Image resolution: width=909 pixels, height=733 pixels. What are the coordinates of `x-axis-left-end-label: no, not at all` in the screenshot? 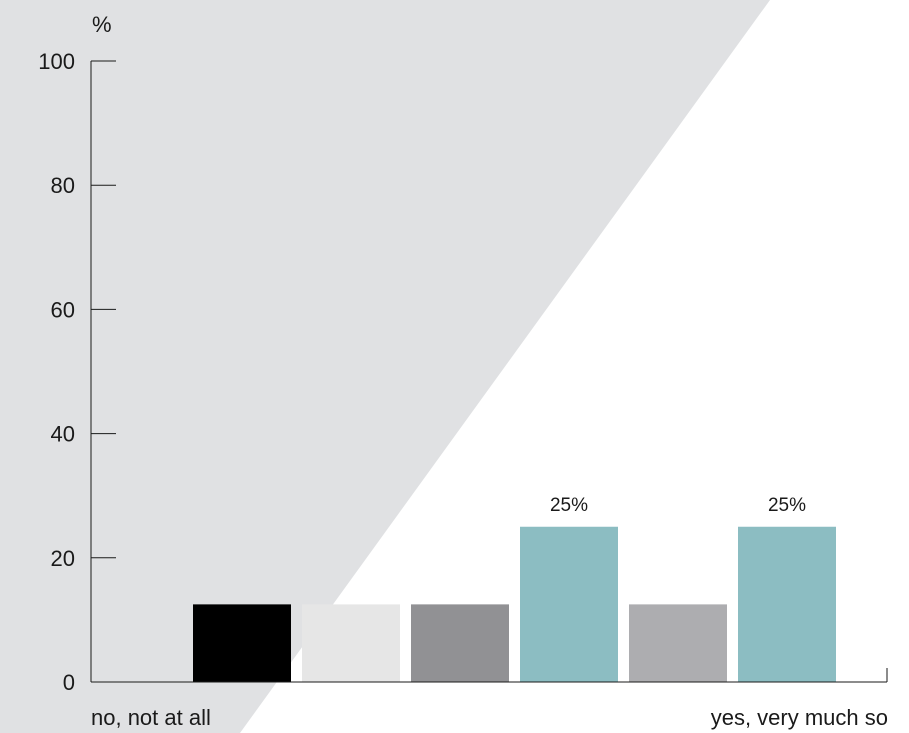 It's located at (151, 717).